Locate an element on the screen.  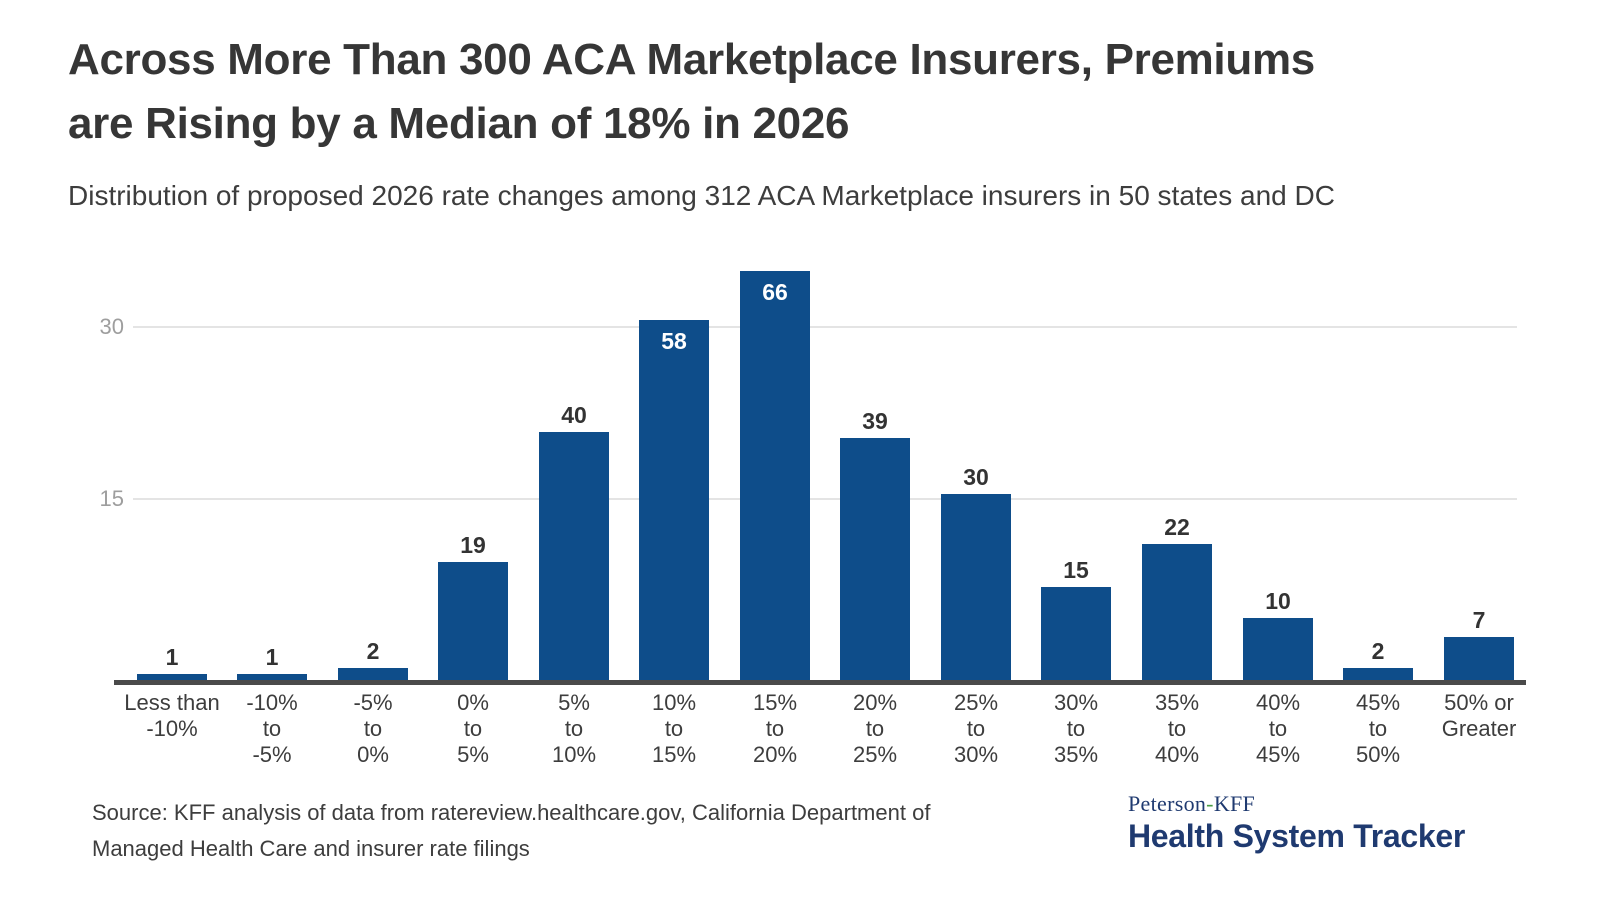
brand-hyphen: - is located at coordinates (1210, 803).